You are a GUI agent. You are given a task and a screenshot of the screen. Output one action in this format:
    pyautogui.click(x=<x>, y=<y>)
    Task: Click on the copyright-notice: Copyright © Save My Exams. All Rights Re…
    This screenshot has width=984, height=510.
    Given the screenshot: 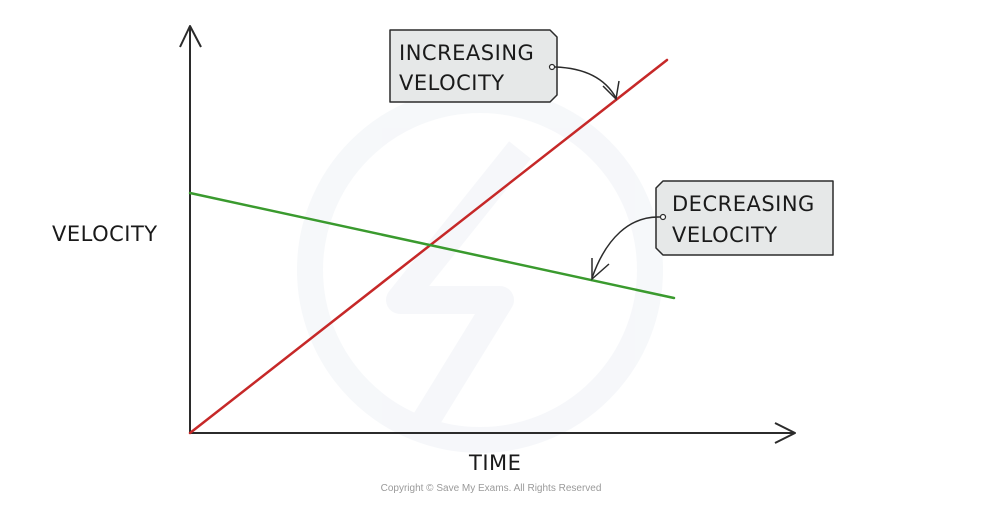 What is the action you would take?
    pyautogui.click(x=491, y=488)
    